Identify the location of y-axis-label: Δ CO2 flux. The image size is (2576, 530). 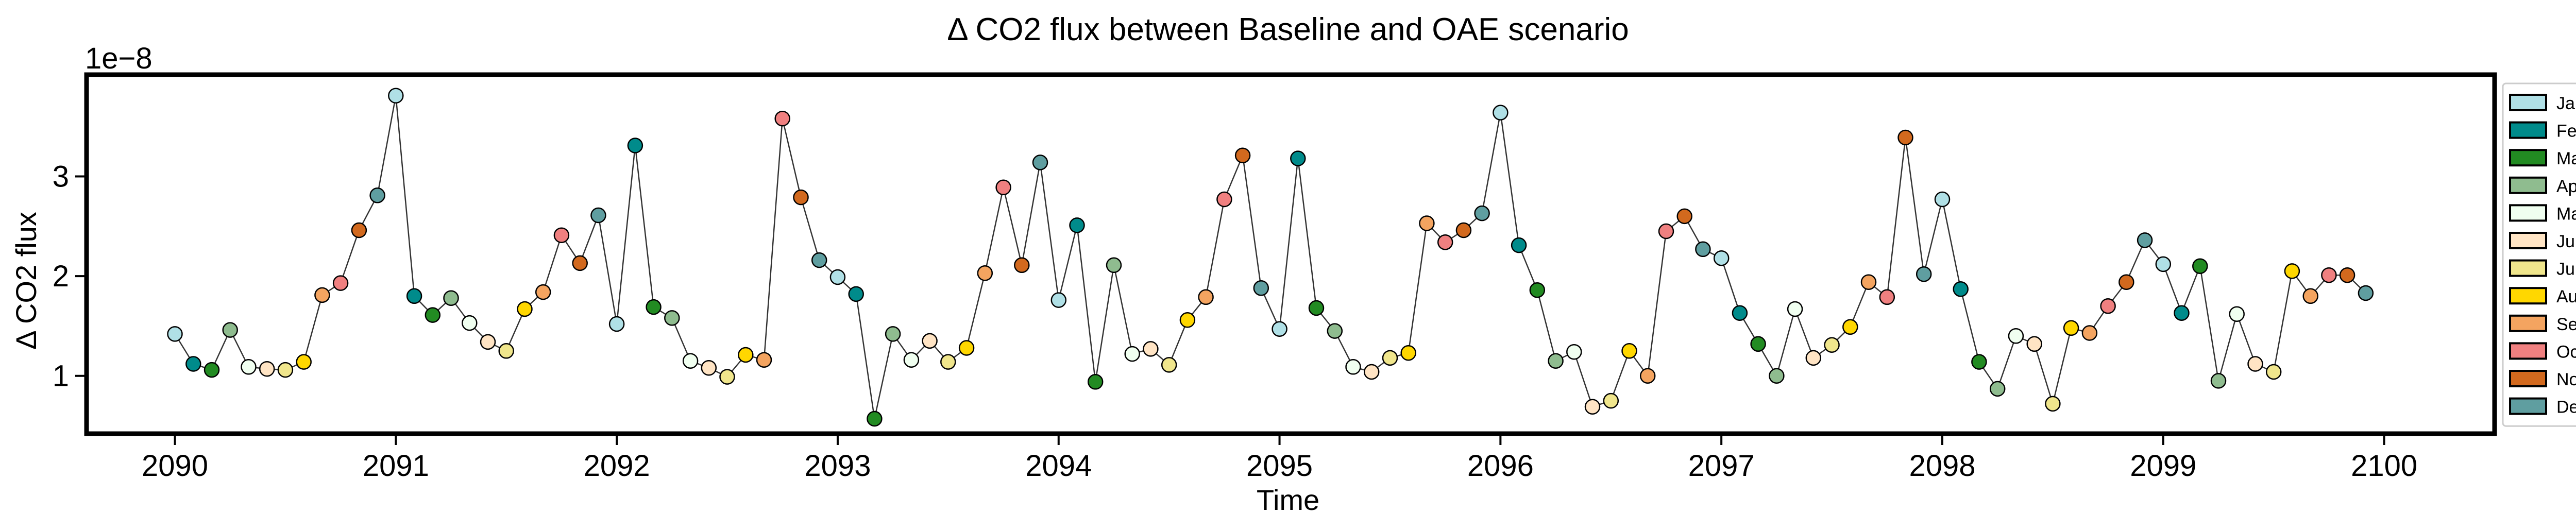
(26, 281).